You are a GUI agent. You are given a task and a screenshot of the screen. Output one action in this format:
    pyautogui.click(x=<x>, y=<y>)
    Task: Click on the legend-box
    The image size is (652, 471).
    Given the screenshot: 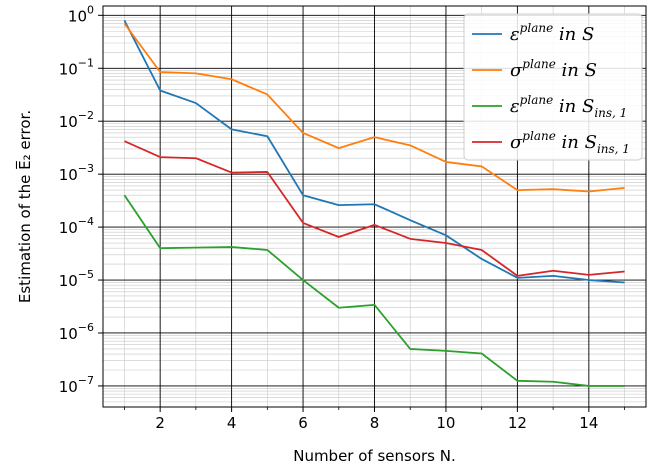 What is the action you would take?
    pyautogui.click(x=553, y=87)
    